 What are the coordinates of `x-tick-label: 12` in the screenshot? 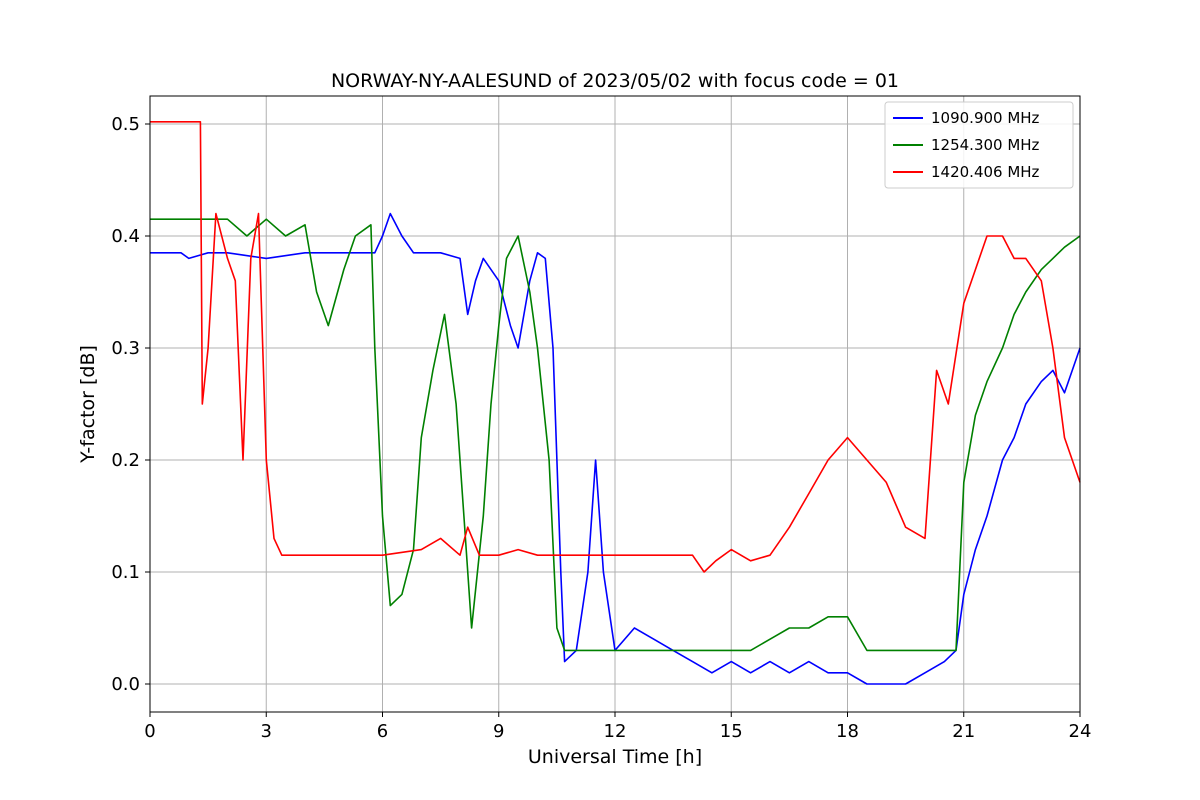 It's located at (615, 731).